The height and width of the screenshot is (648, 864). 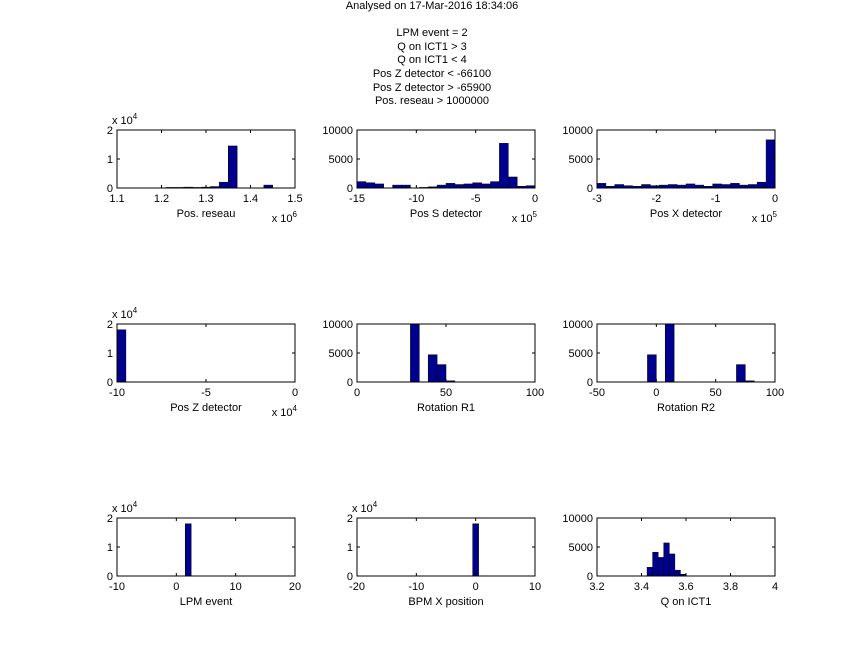 I want to click on x-tick-label: 3.4, so click(x=641, y=587).